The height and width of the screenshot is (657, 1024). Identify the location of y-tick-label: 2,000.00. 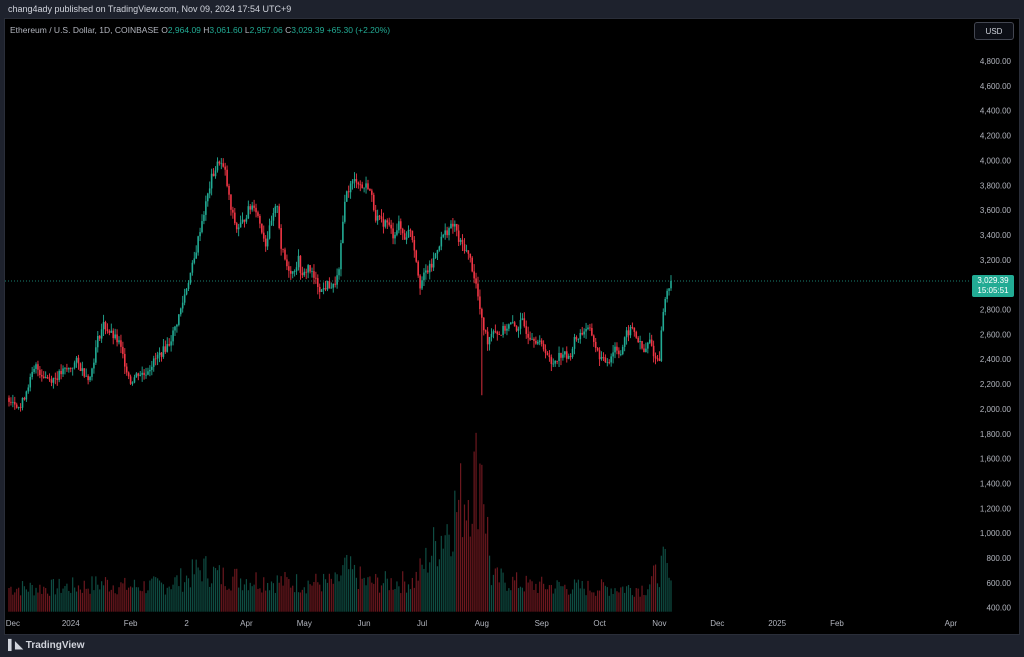
(996, 409).